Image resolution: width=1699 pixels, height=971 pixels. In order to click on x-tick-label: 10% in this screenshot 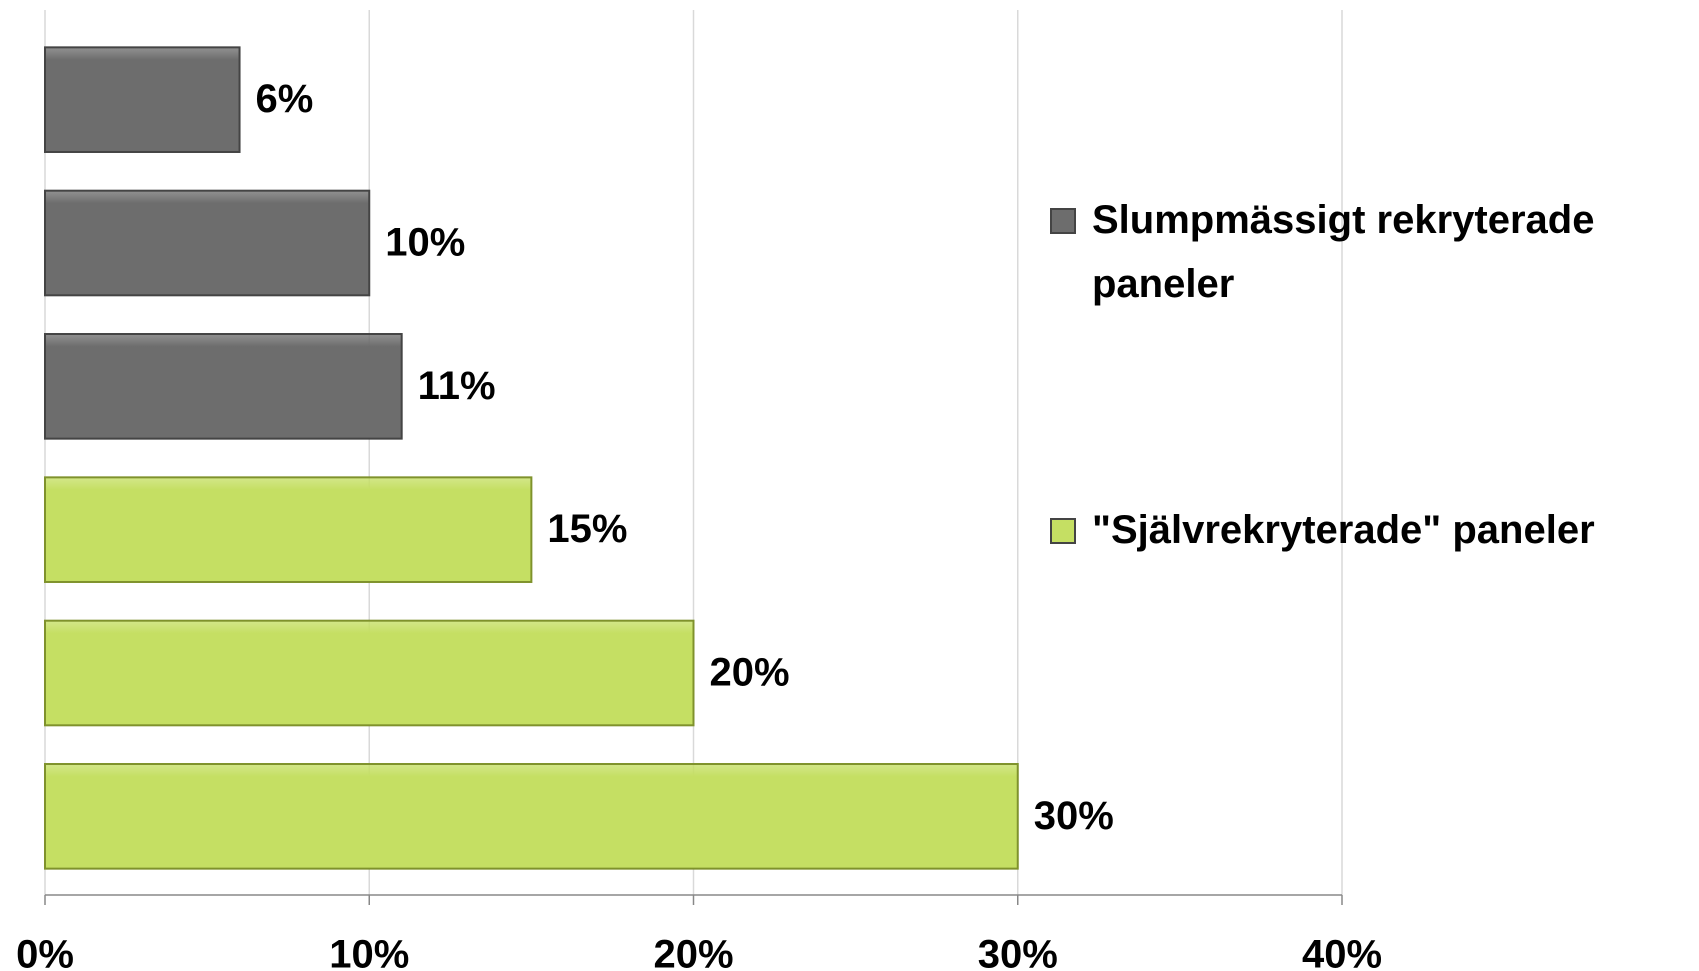, I will do `click(369, 952)`.